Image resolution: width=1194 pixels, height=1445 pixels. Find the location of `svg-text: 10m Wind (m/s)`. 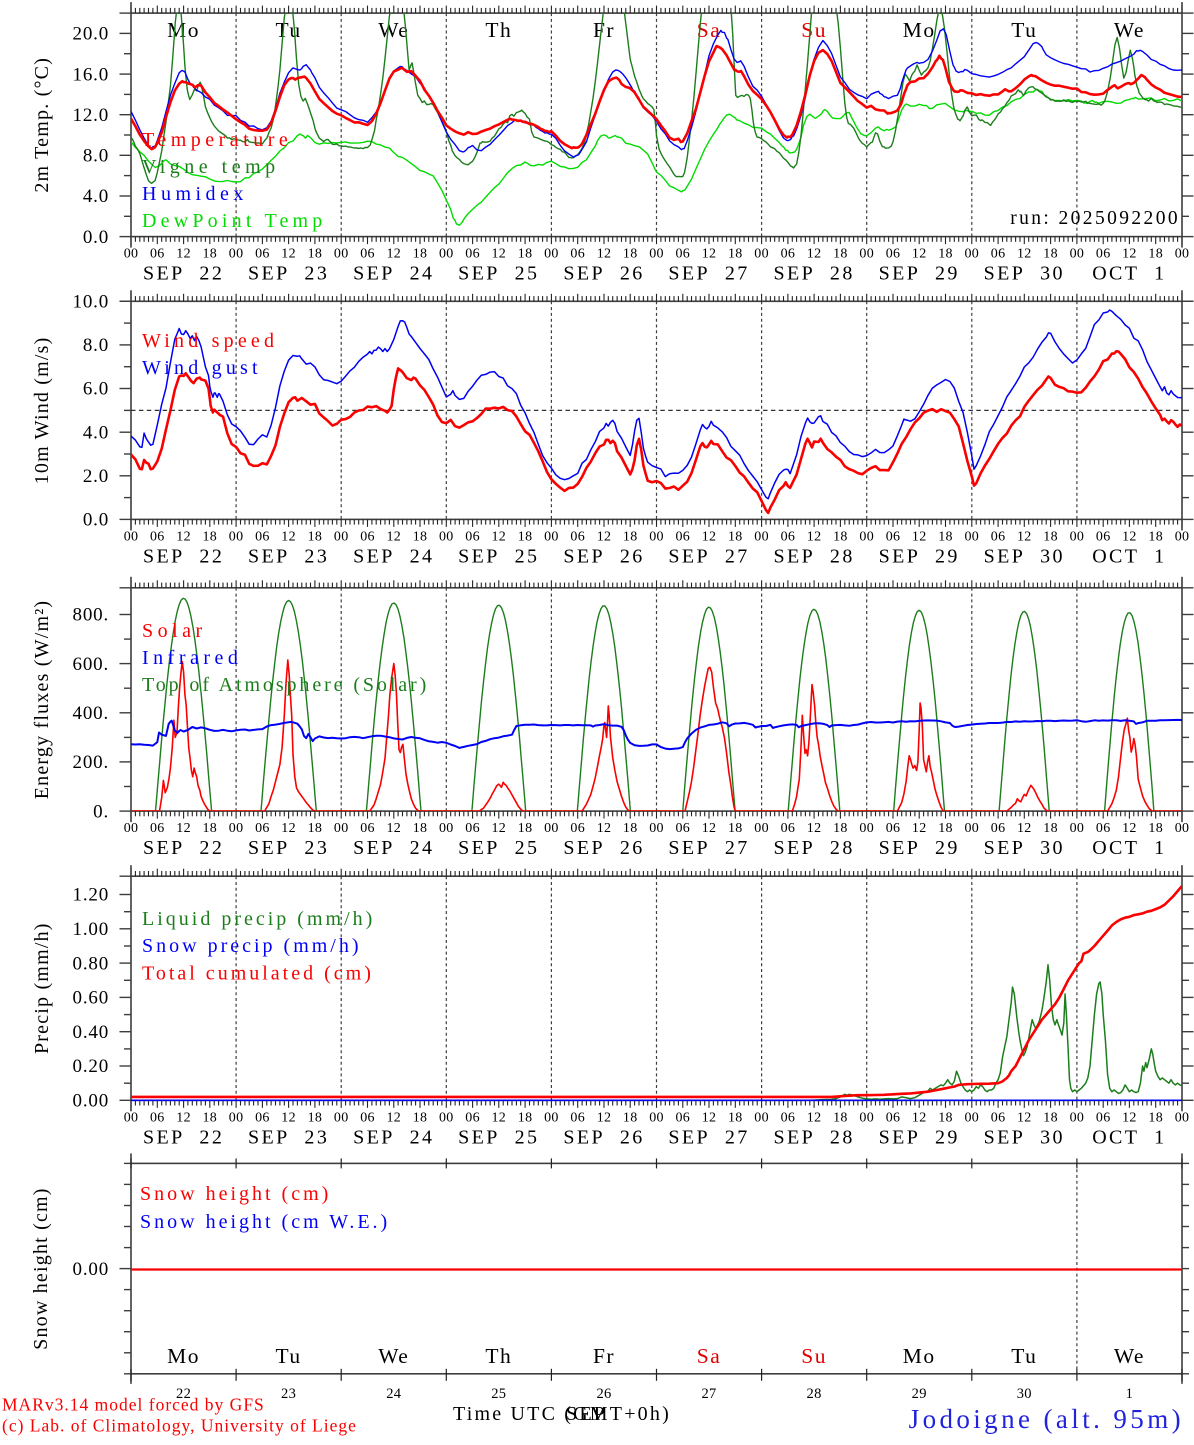

svg-text: 10m Wind (m/s) is located at coordinates (42, 410).